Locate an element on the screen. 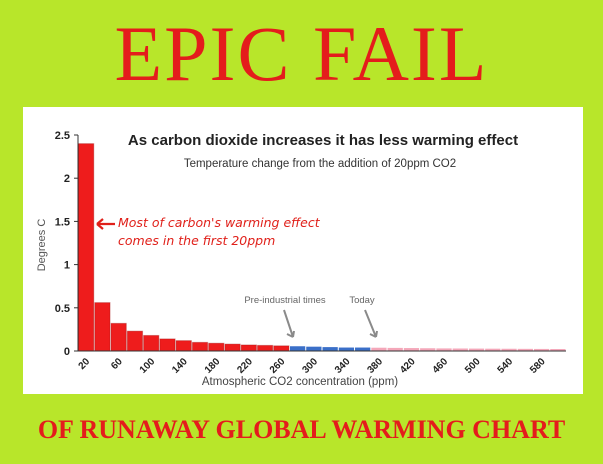 This screenshot has height=464, width=603. y-tick-label-2.5: 2.5 is located at coordinates (62, 136).